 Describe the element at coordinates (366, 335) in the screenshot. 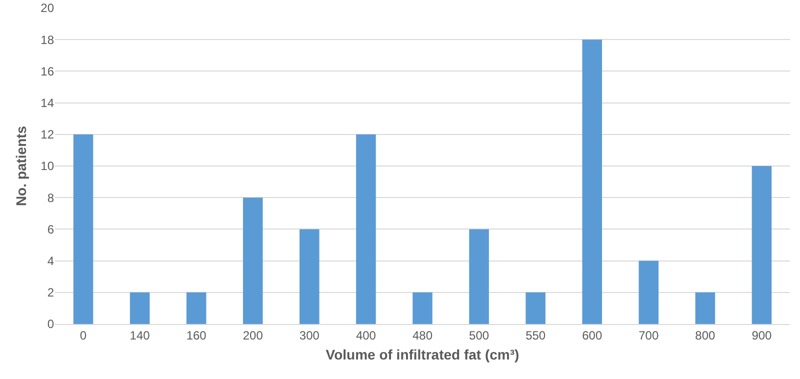

I see `x-tick-label: 400` at that location.